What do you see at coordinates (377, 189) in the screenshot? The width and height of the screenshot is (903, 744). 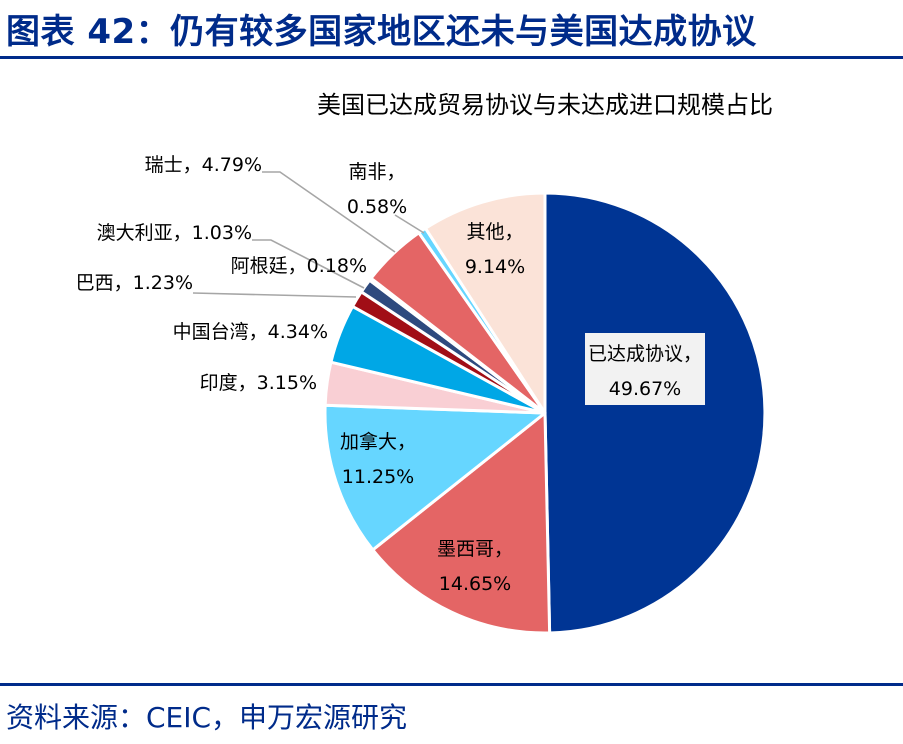 I see `slice-label: 南非， 0.58%` at bounding box center [377, 189].